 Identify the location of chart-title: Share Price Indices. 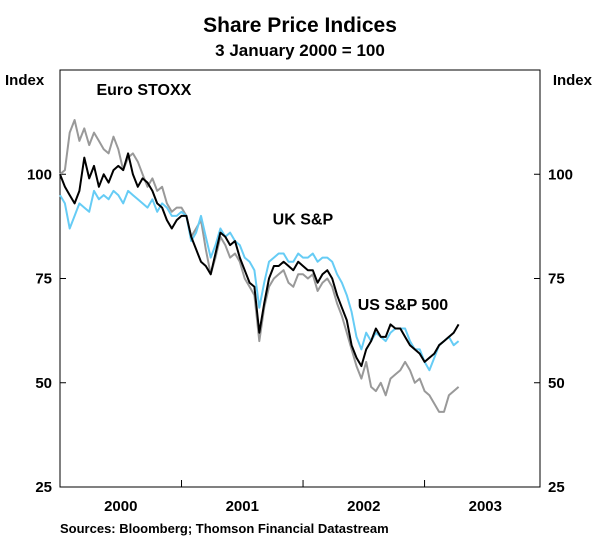
(300, 25).